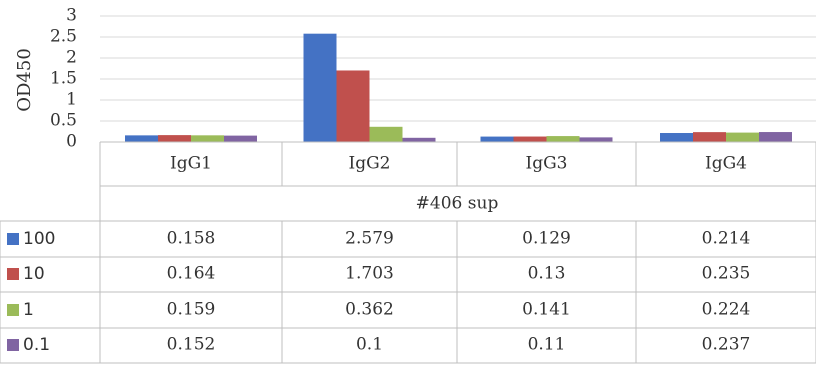 This screenshot has height=365, width=816. I want to click on y-tick-label: 1.5, so click(63, 79).